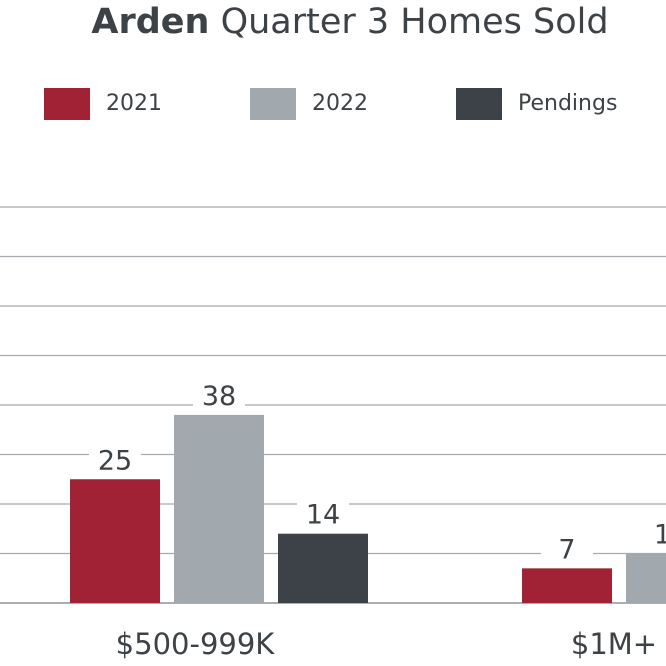  I want to click on value-label-2022-0: 38, so click(219, 396).